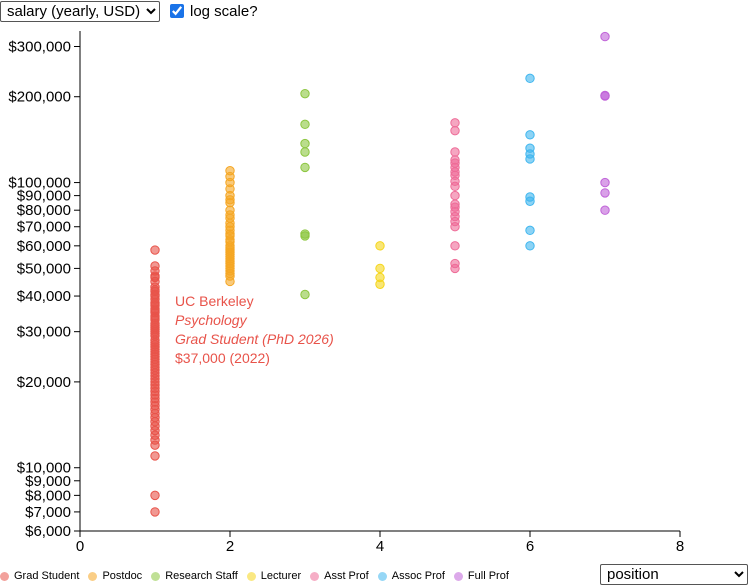 The height and width of the screenshot is (586, 750). Describe the element at coordinates (674, 574) in the screenshot. I see `group-by-select: position` at that location.